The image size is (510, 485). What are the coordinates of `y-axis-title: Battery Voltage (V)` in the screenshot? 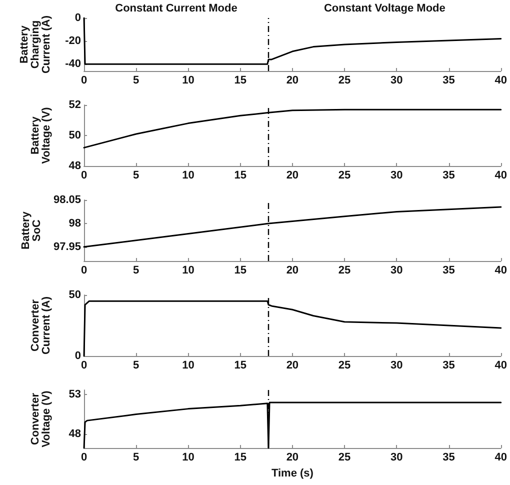 It's located at (41, 135).